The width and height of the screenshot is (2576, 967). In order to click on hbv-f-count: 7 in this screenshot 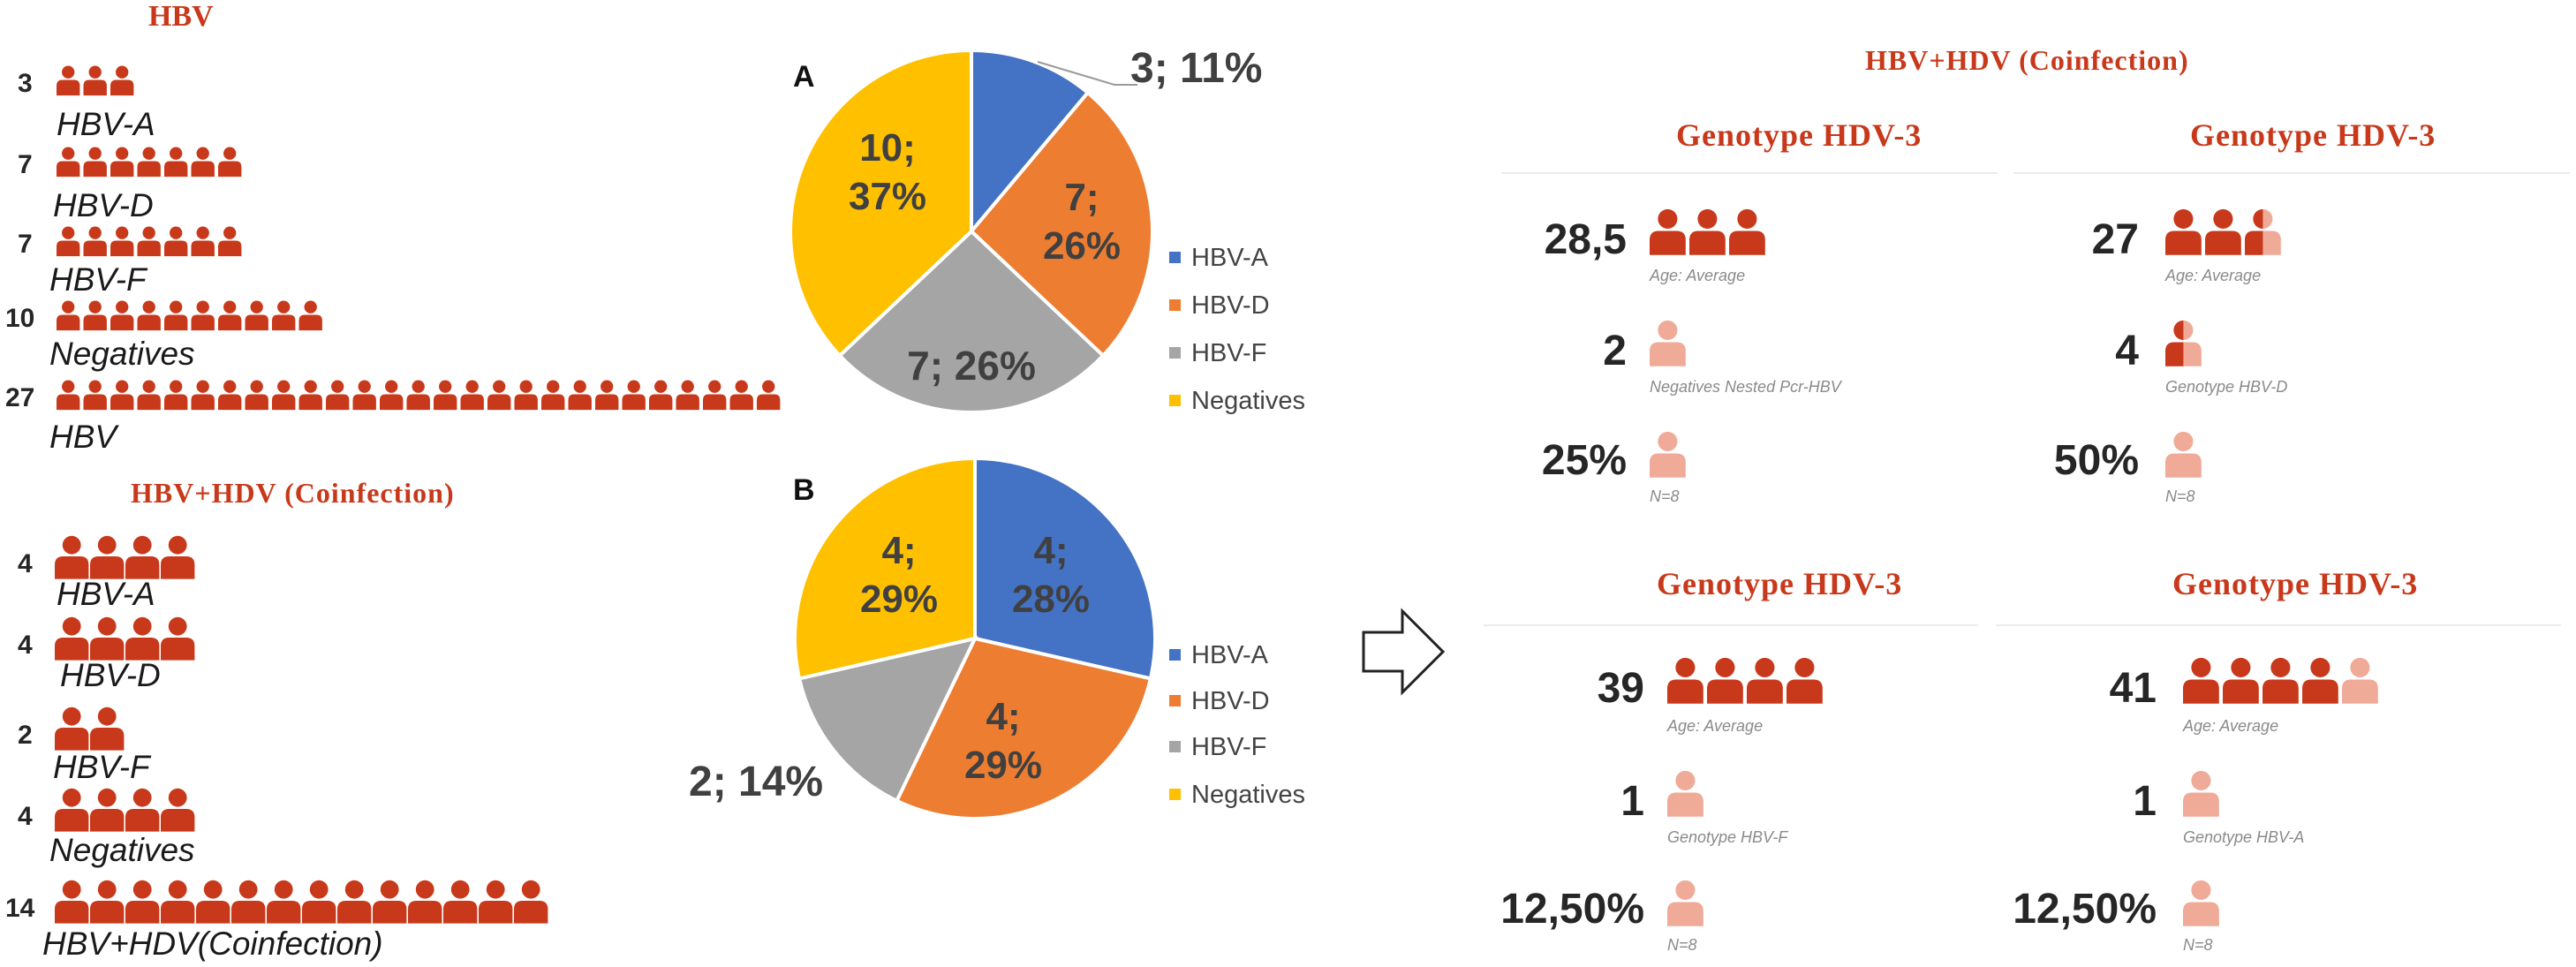, I will do `click(25, 244)`.